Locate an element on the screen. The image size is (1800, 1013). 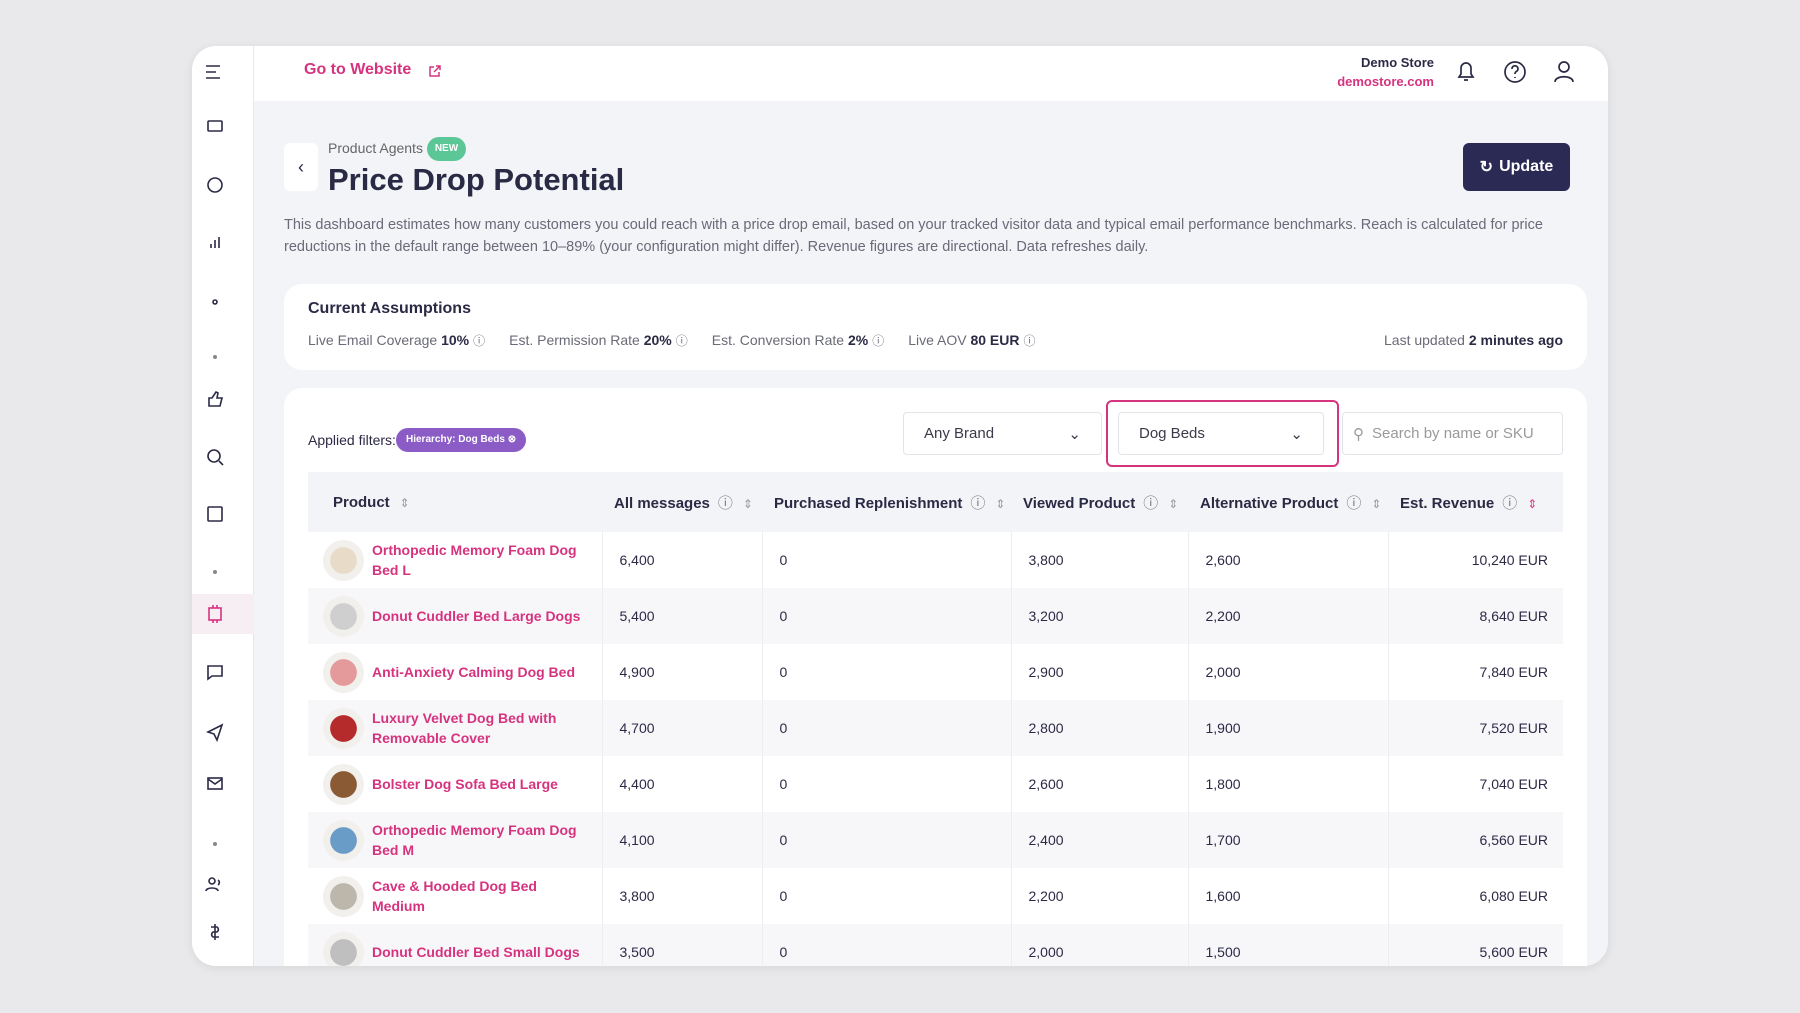
assumption: Est. Permission Rate 20% ⓘ is located at coordinates (598, 340).